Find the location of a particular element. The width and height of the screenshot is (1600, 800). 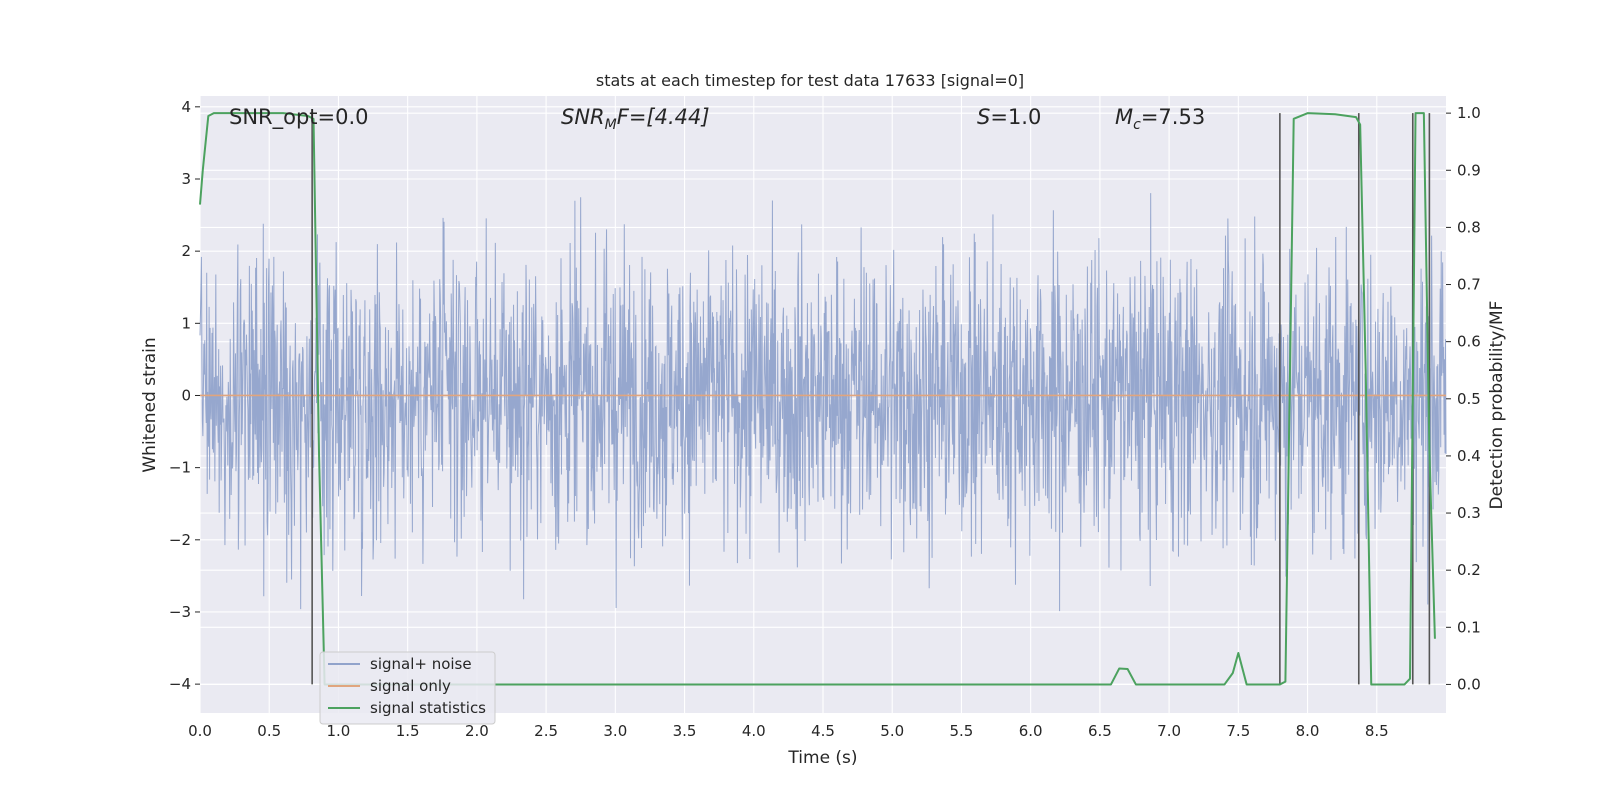

y-left-tick-label-1: −3 is located at coordinates (180, 612).